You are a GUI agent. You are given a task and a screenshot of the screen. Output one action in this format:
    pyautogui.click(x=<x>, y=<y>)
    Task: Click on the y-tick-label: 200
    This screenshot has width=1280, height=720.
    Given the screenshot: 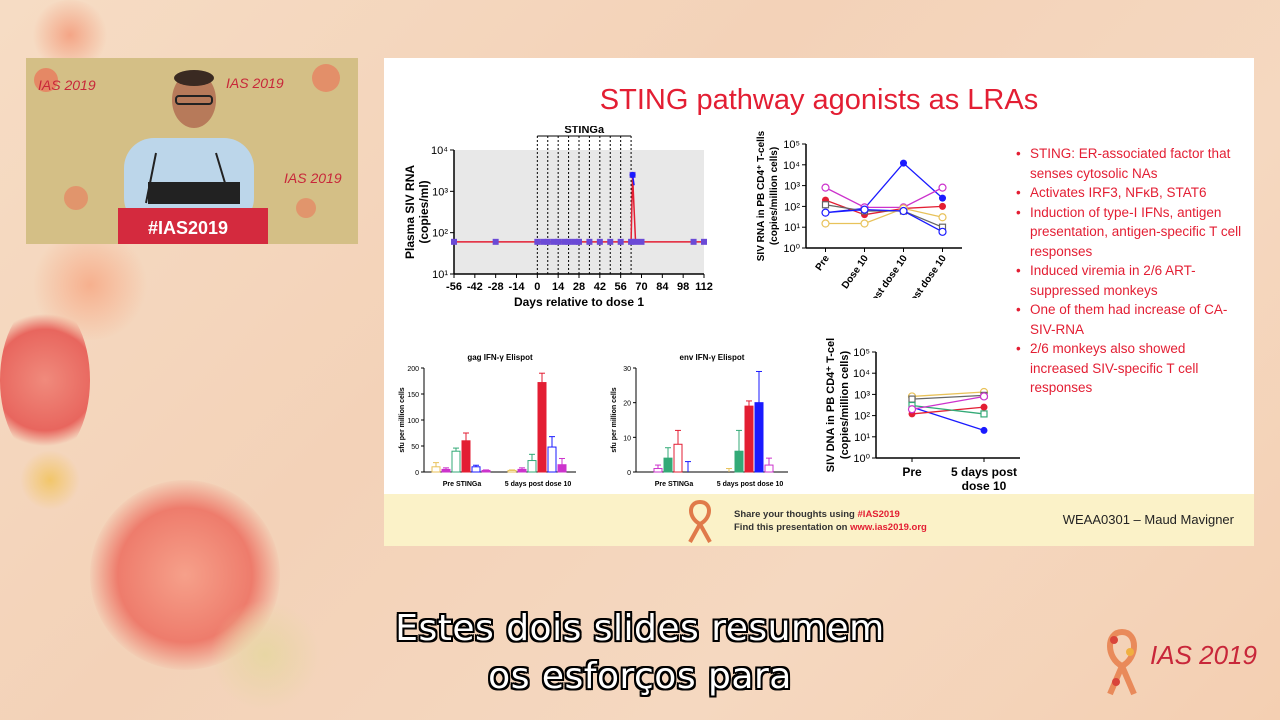 What is the action you would take?
    pyautogui.click(x=413, y=369)
    